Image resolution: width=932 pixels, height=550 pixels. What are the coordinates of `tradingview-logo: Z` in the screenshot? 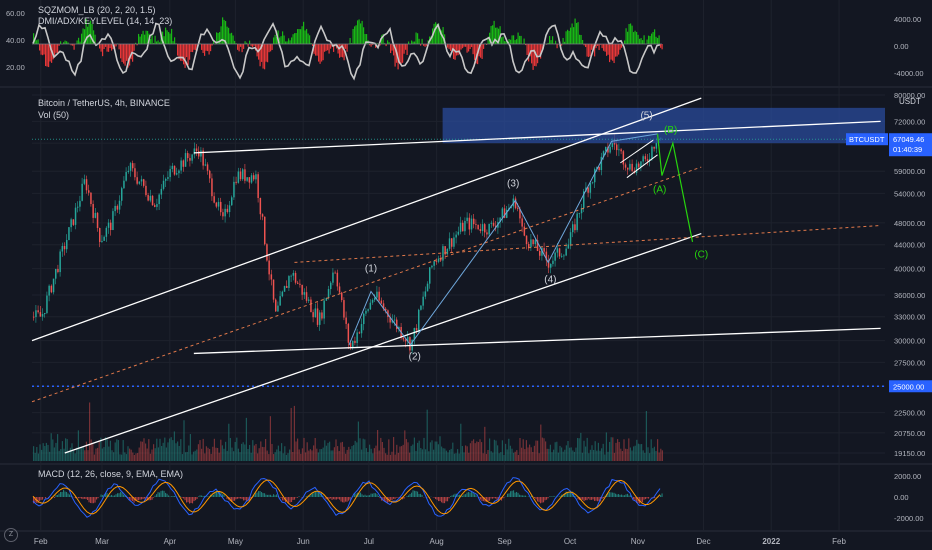 It's located at (11, 535).